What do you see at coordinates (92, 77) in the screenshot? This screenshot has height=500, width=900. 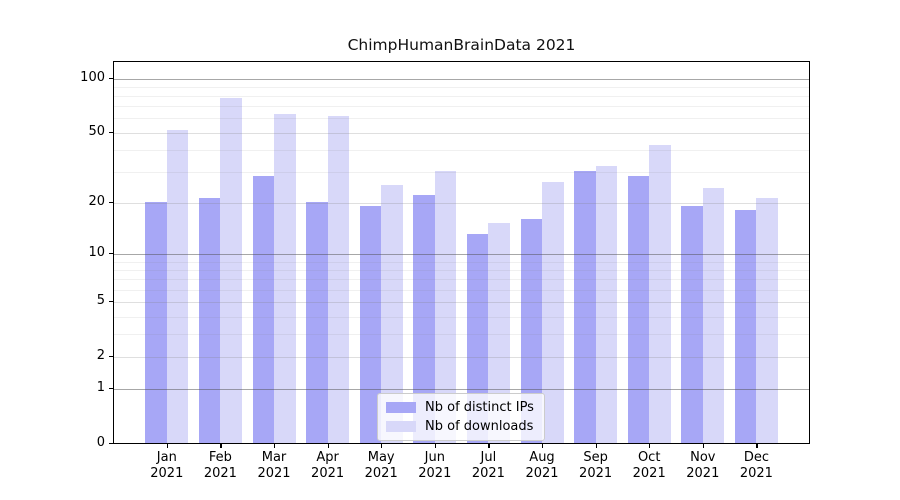 I see `y-tick-label-100: 100` at bounding box center [92, 77].